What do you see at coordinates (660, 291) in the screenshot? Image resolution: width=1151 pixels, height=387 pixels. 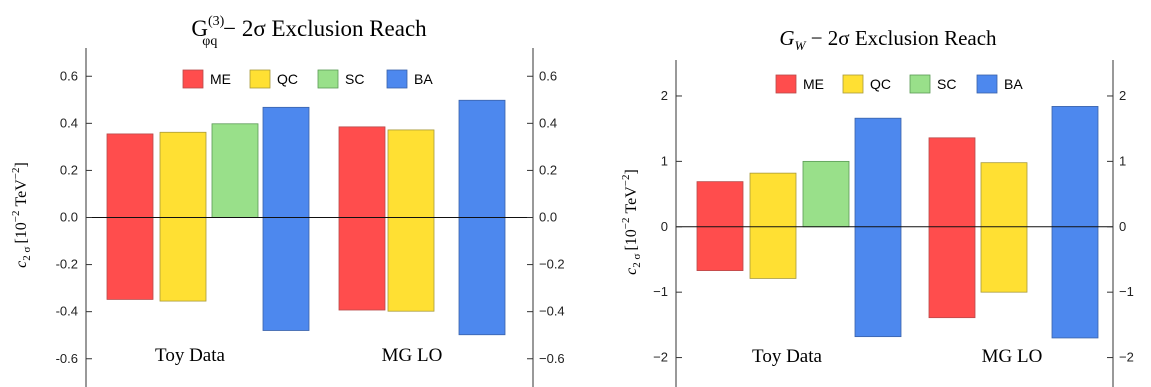 I see `y-tick-label-left: −1` at bounding box center [660, 291].